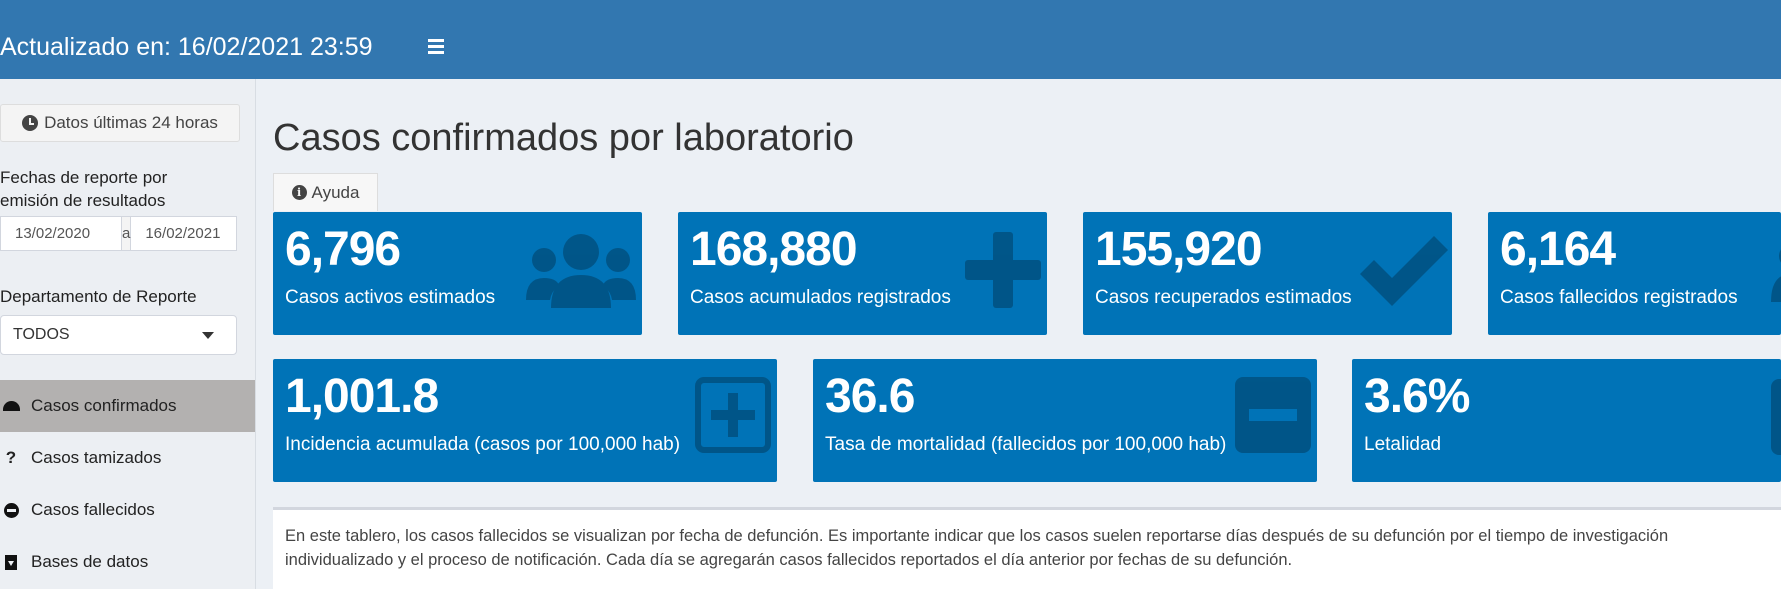 This screenshot has width=1781, height=589. Describe the element at coordinates (862, 273) in the screenshot. I see `accumulated-cases-box: 168,880 Casos acumulados registrados` at that location.